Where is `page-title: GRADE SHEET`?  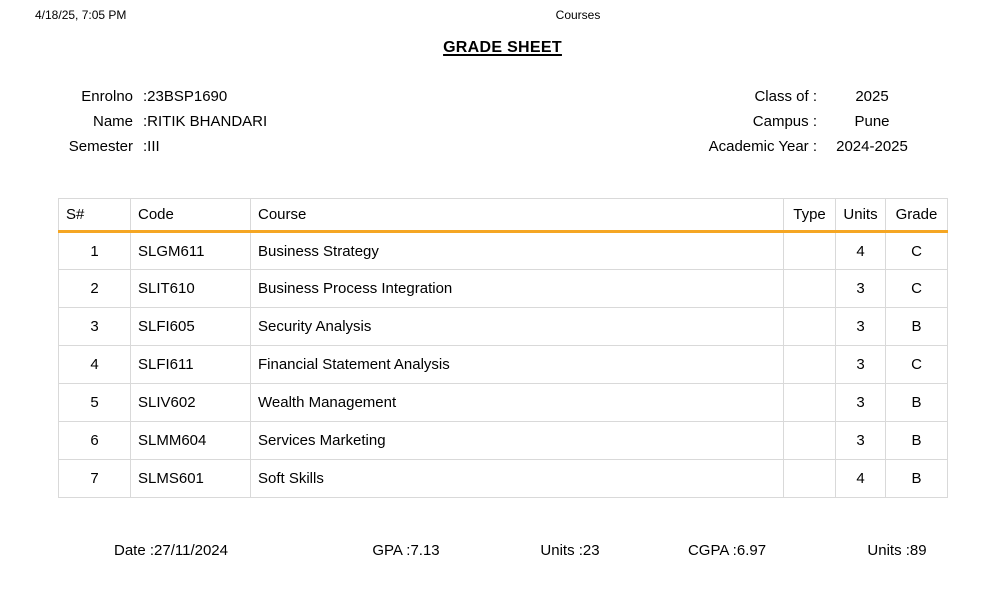 page-title: GRADE SHEET is located at coordinates (502, 47).